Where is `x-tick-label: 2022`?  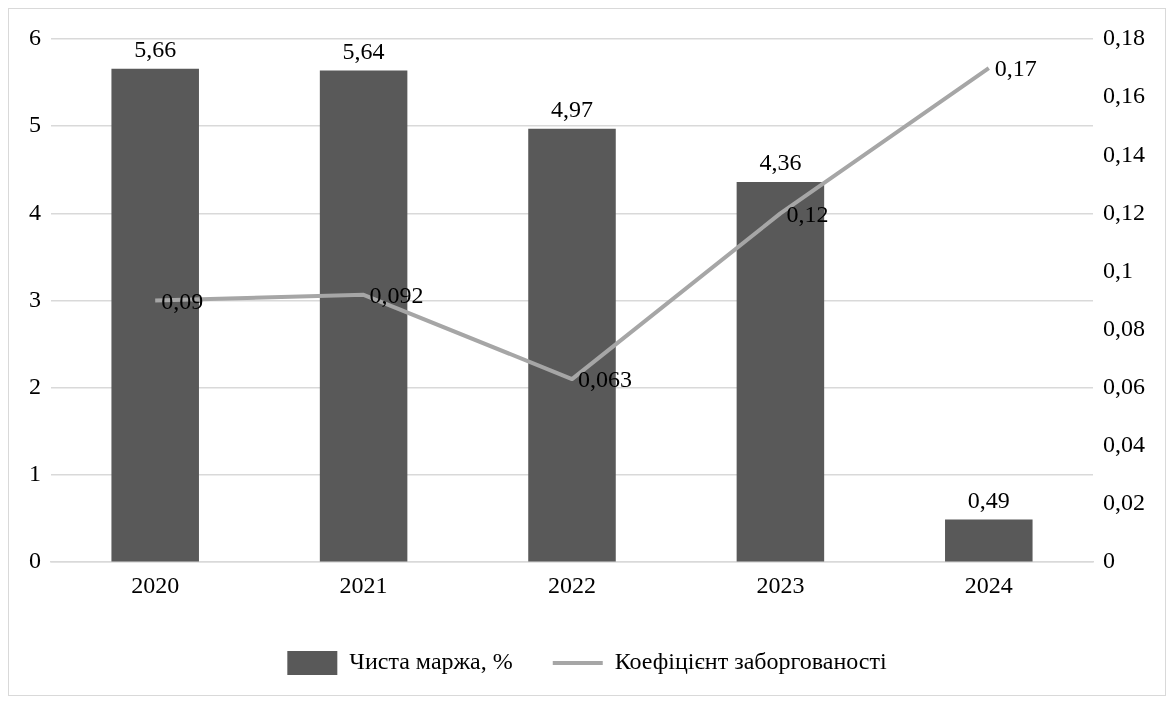 x-tick-label: 2022 is located at coordinates (572, 584).